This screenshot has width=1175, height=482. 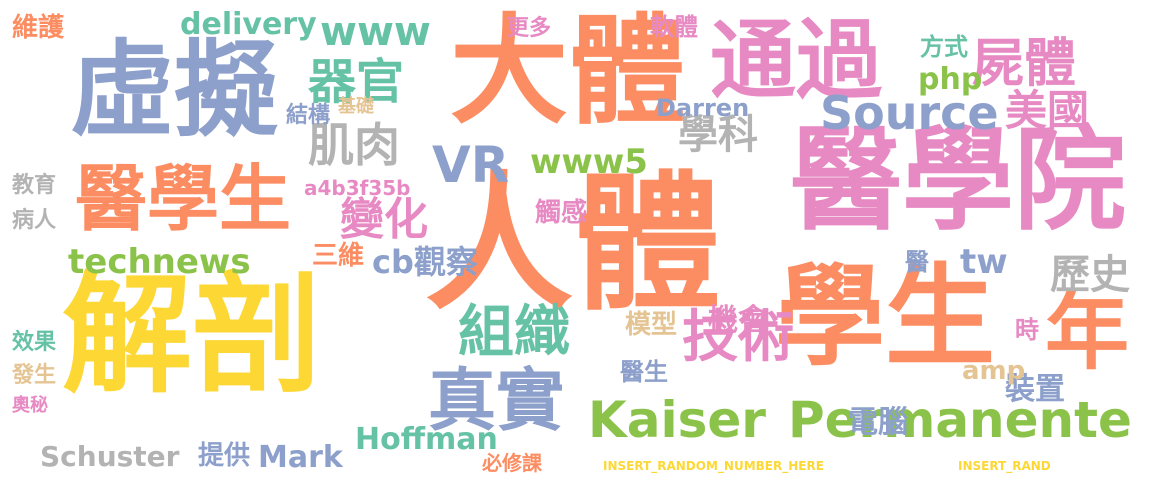 What do you see at coordinates (718, 135) in the screenshot?
I see `word-xueke: 學科` at bounding box center [718, 135].